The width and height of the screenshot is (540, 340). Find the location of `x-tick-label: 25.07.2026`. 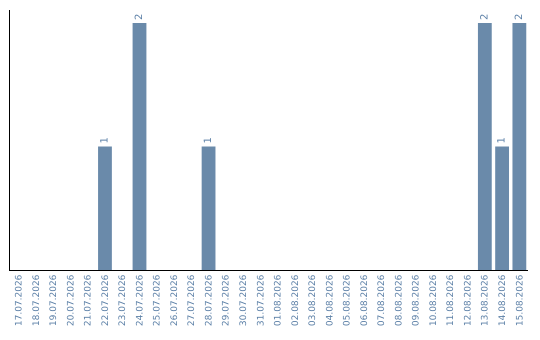

x-tick-label: 25.07.2026 is located at coordinates (157, 300).